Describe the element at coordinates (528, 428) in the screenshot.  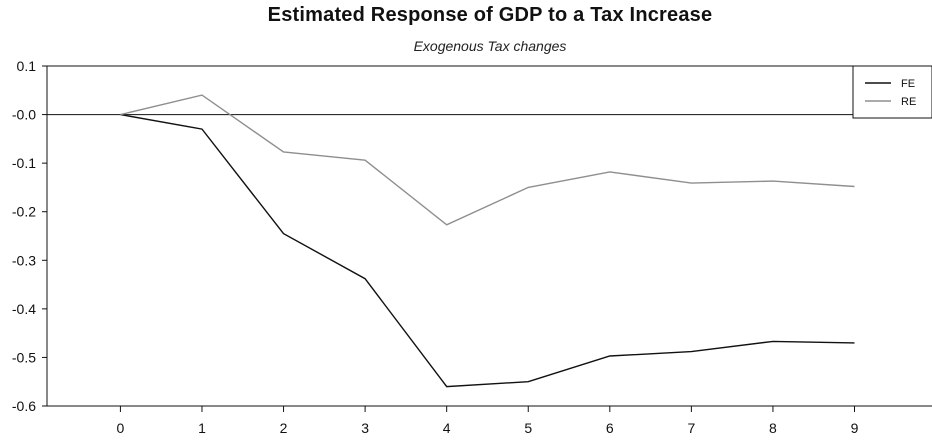
I see `x-tick-label: 5` at that location.